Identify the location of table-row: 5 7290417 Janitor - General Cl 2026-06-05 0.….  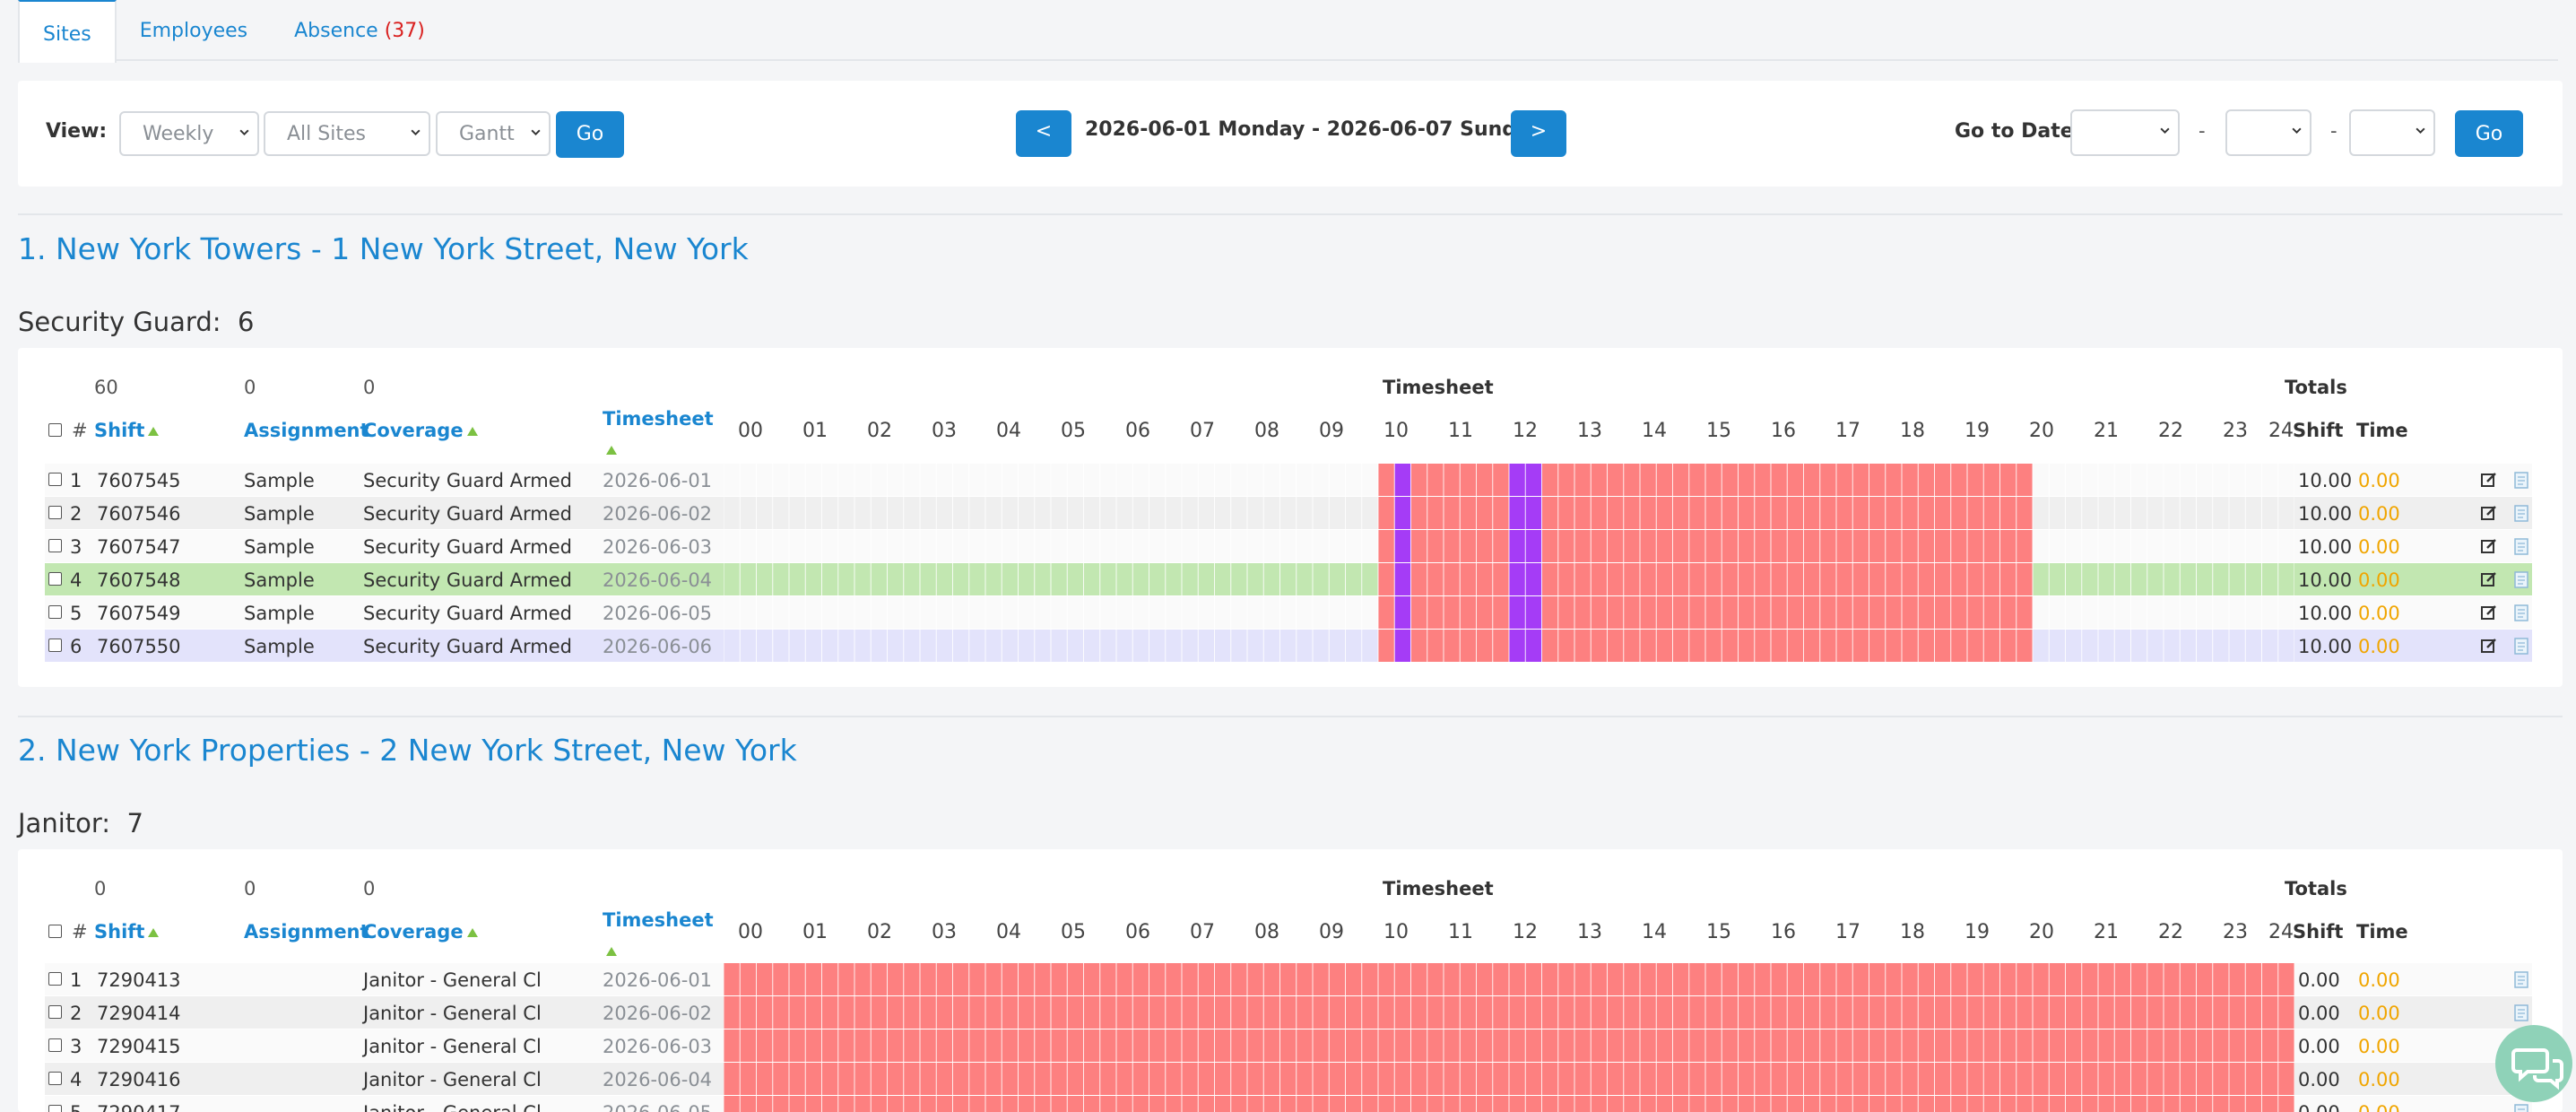
(1288, 1104).